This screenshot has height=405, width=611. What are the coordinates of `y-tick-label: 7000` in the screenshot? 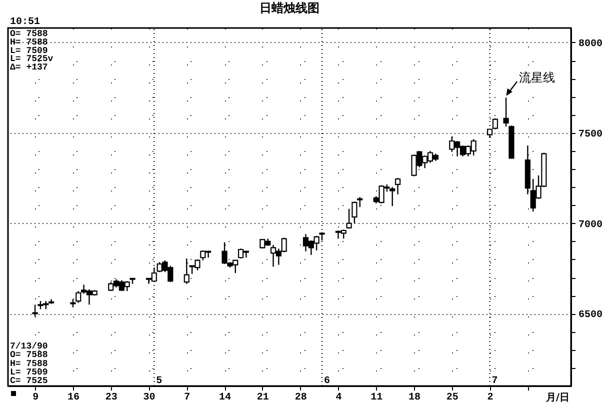 It's located at (590, 225).